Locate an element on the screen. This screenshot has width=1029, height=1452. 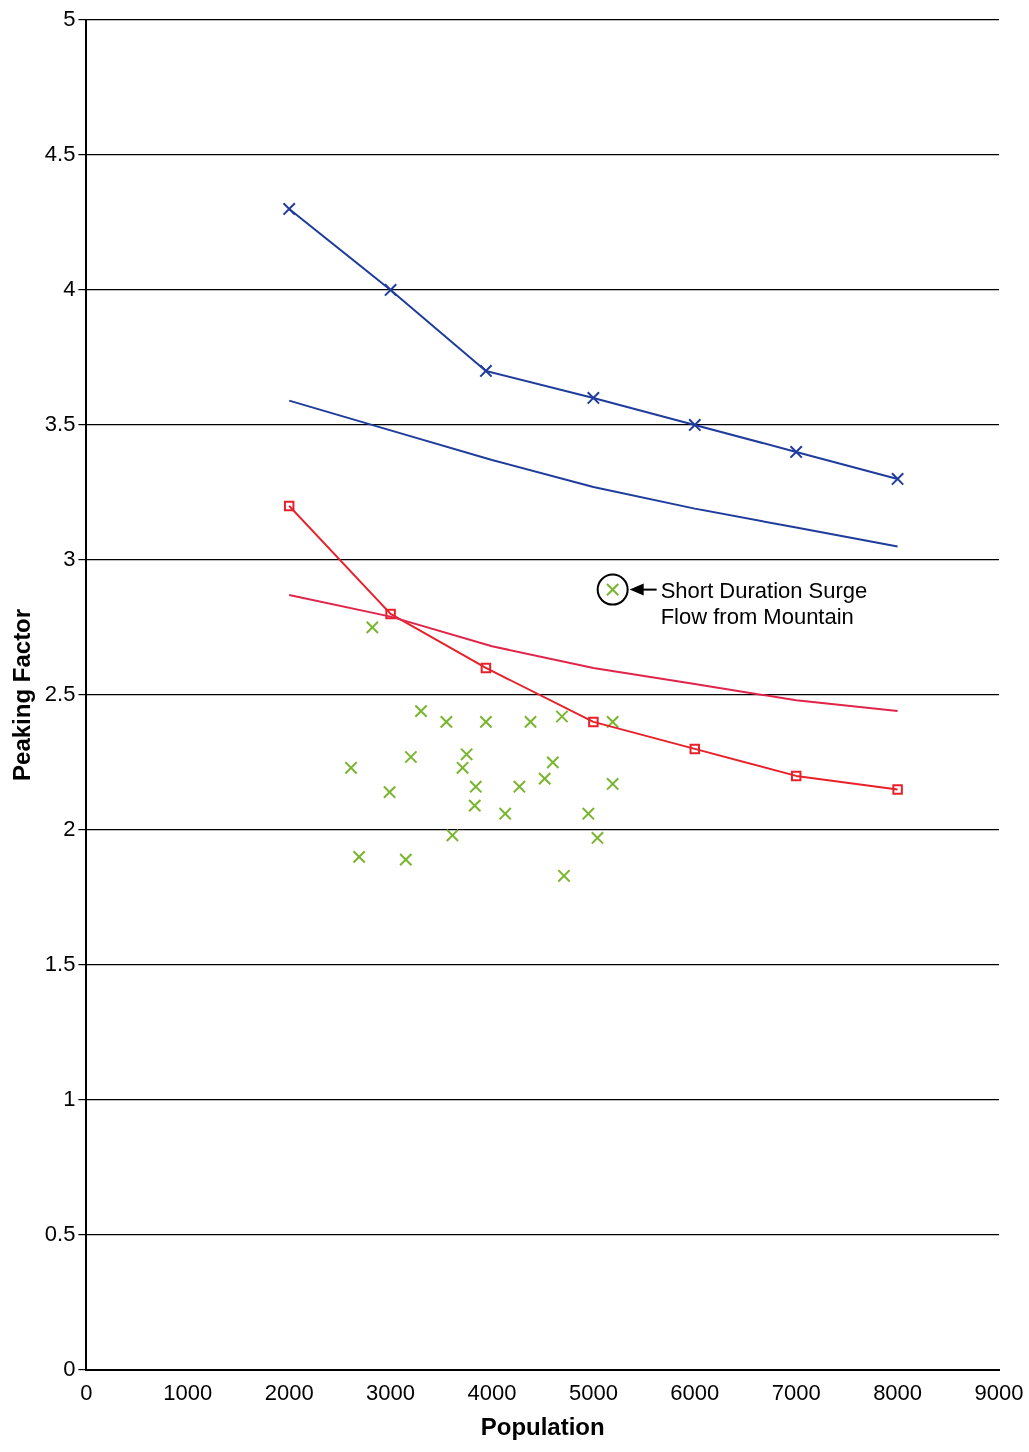
x-tick-label: 8000 is located at coordinates (898, 1393).